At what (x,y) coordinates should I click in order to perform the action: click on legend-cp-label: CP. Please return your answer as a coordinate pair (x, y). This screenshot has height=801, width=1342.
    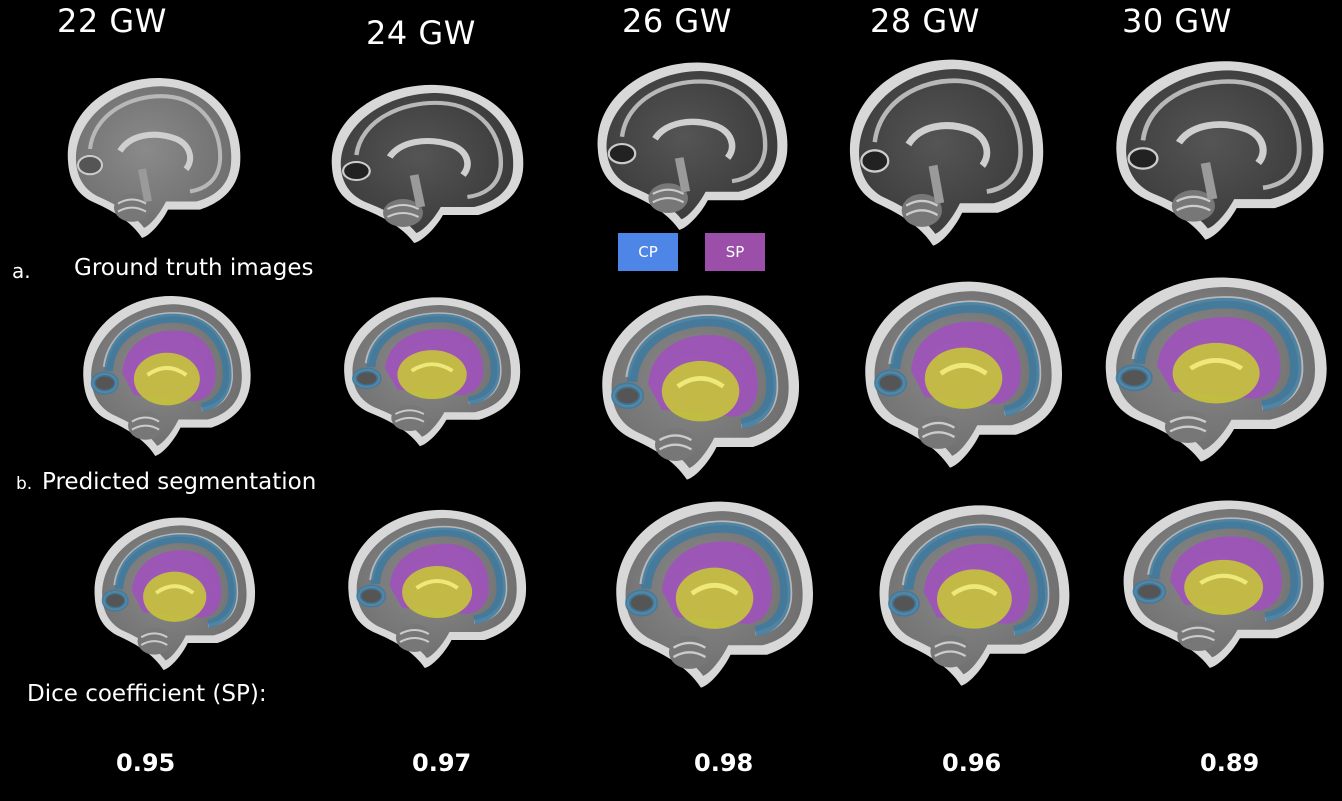
    Looking at the image, I should click on (648, 252).